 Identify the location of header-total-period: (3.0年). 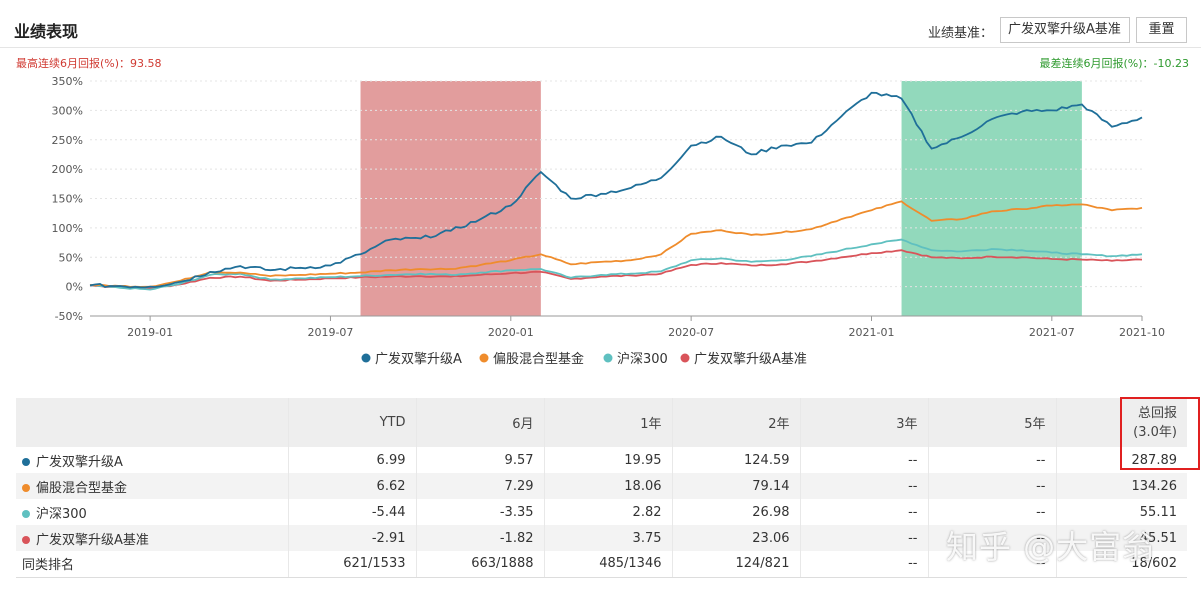
(1155, 432).